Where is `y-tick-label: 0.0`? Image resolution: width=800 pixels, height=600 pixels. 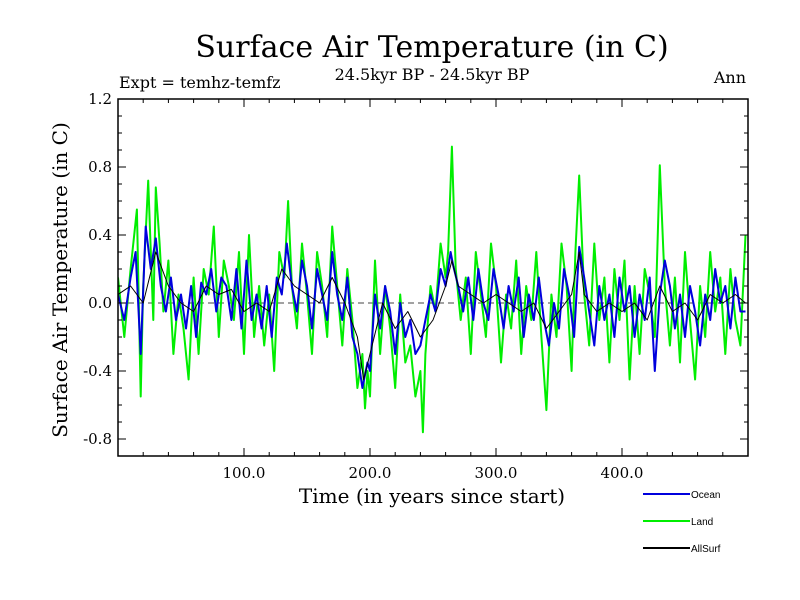
y-tick-label: 0.0 is located at coordinates (100, 303).